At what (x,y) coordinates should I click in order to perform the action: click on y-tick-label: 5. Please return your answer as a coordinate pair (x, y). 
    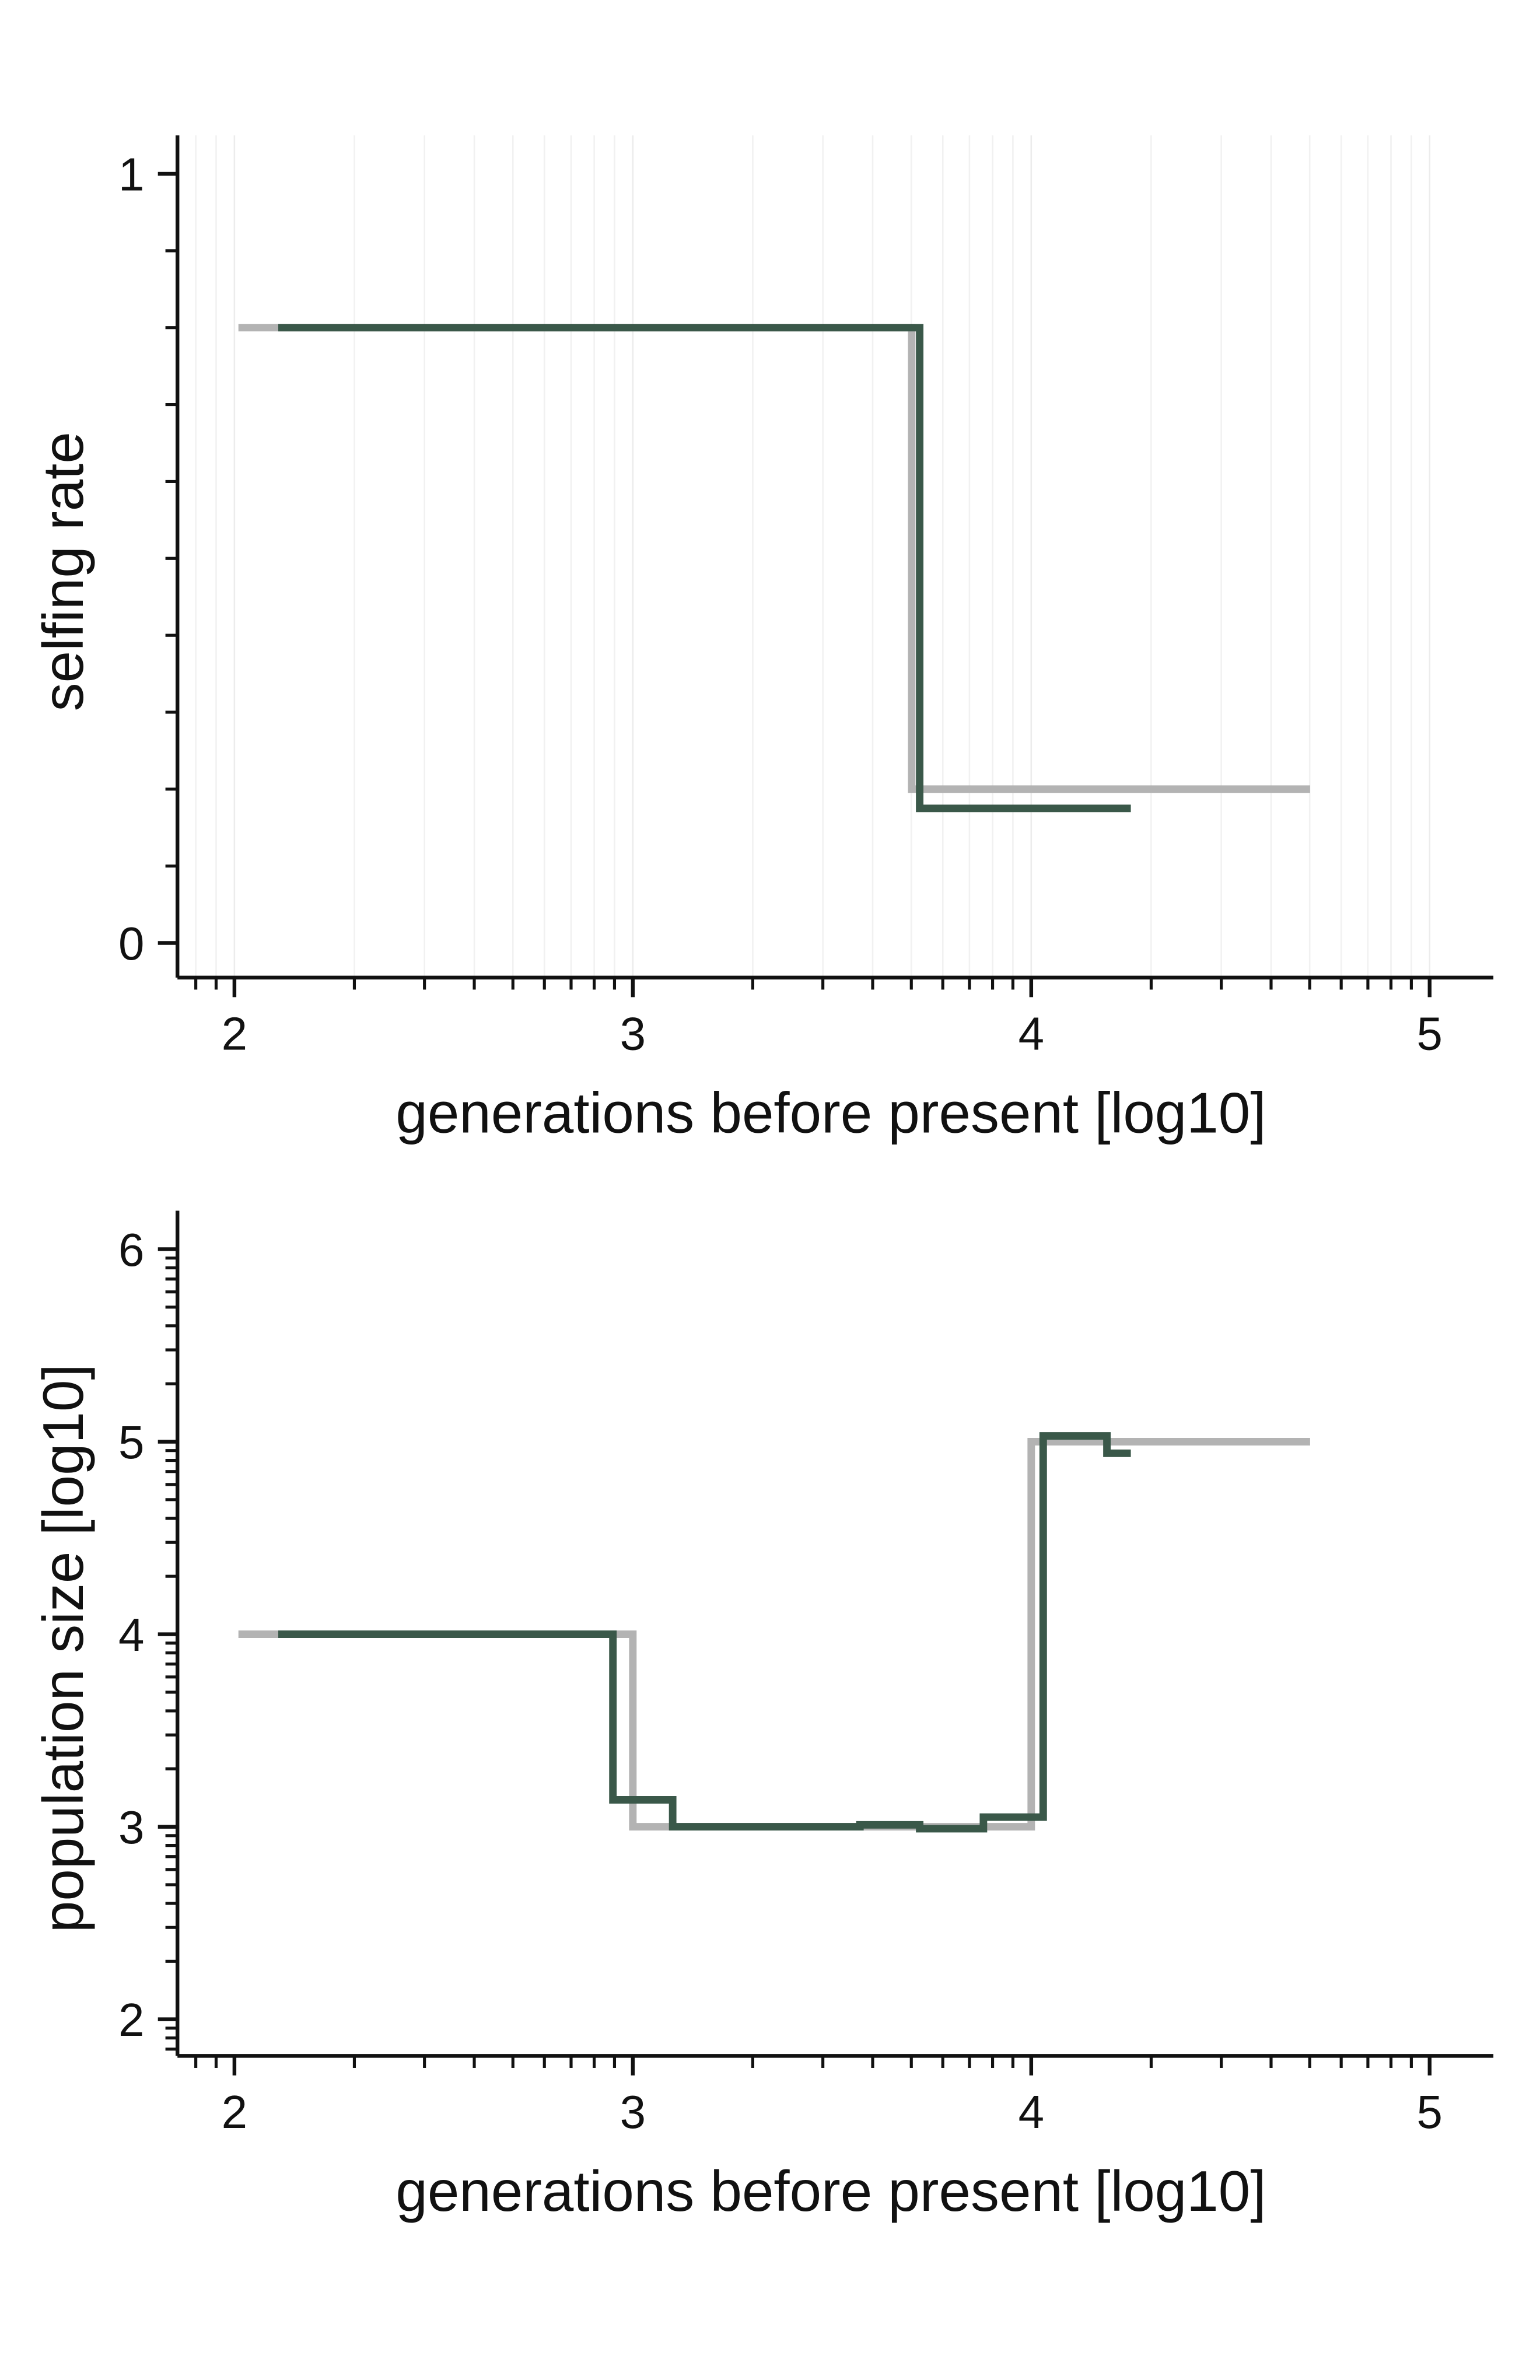
    Looking at the image, I should click on (131, 1442).